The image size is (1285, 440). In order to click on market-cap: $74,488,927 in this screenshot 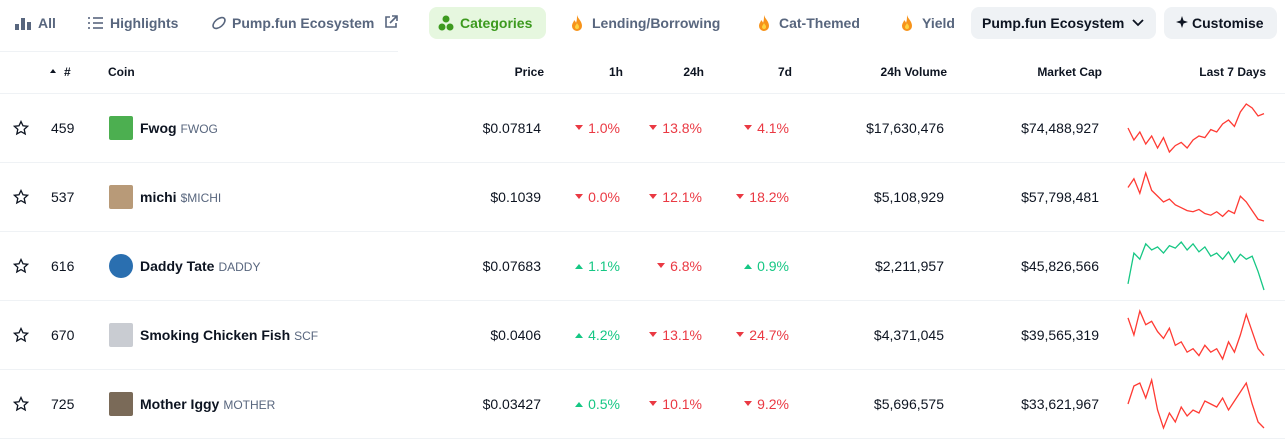, I will do `click(1060, 128)`.